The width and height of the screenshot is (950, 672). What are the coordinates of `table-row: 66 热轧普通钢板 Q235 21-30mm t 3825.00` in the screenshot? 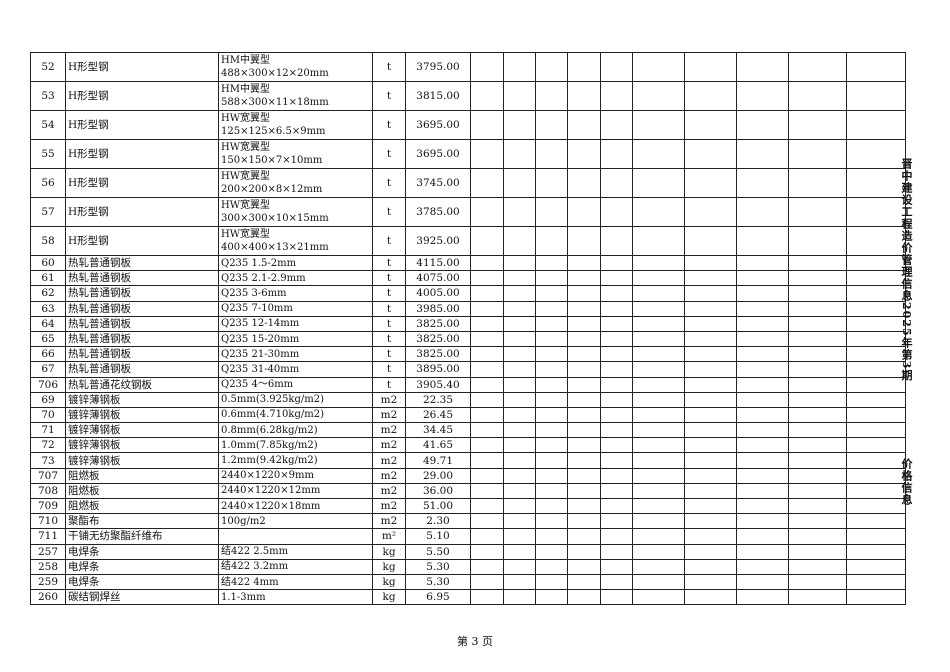 It's located at (468, 354).